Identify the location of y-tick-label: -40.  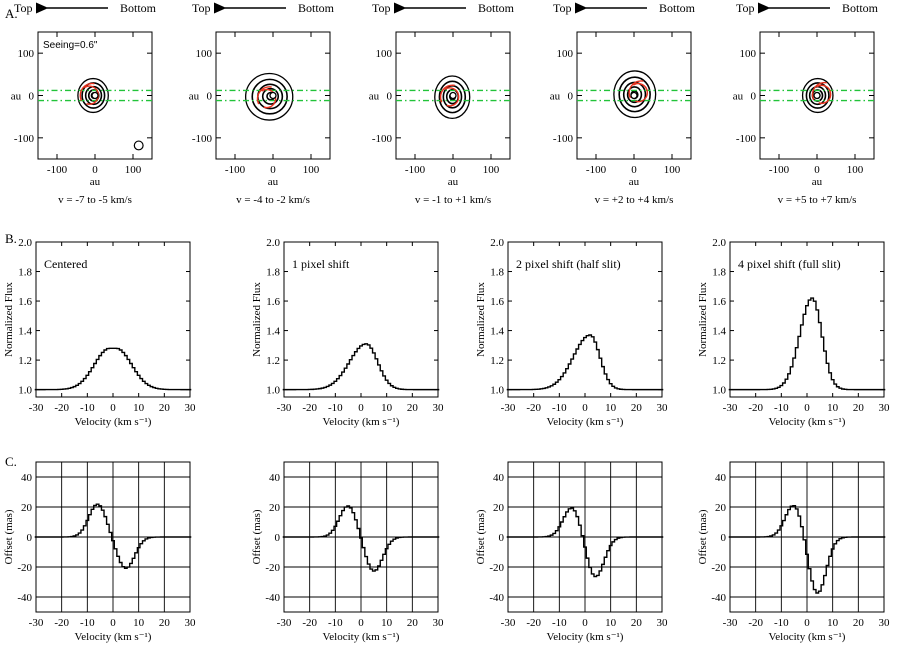
(24, 598).